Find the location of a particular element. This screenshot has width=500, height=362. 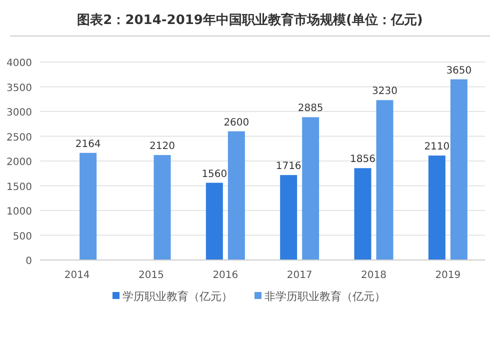

y-tick-label: 2500 is located at coordinates (19, 138).